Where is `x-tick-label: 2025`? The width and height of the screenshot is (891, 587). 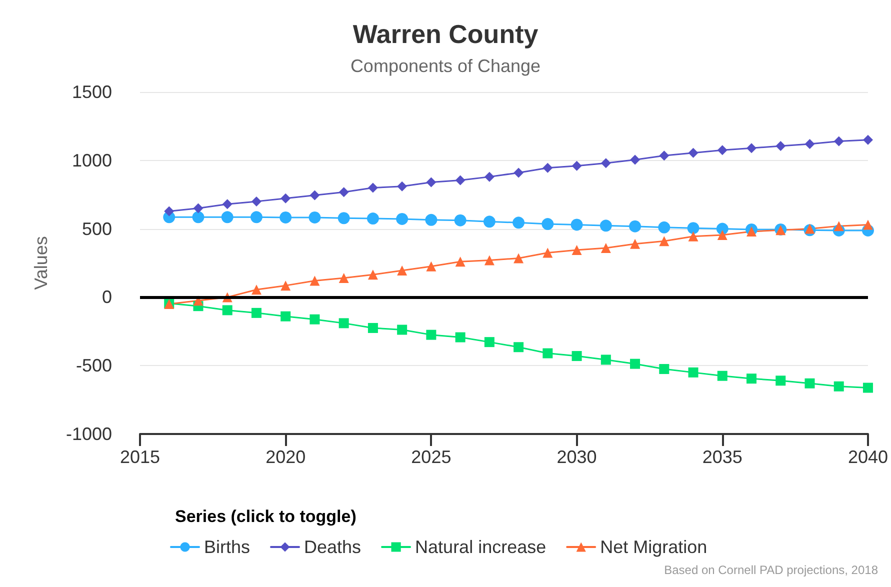
x-tick-label: 2025 is located at coordinates (431, 457).